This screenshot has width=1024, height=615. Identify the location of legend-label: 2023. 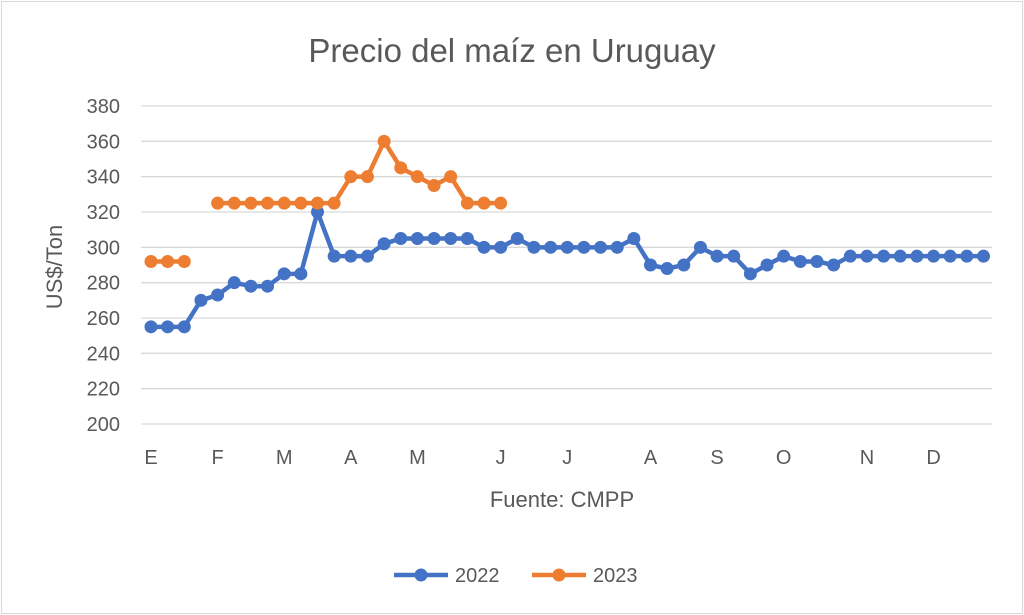
(615, 576).